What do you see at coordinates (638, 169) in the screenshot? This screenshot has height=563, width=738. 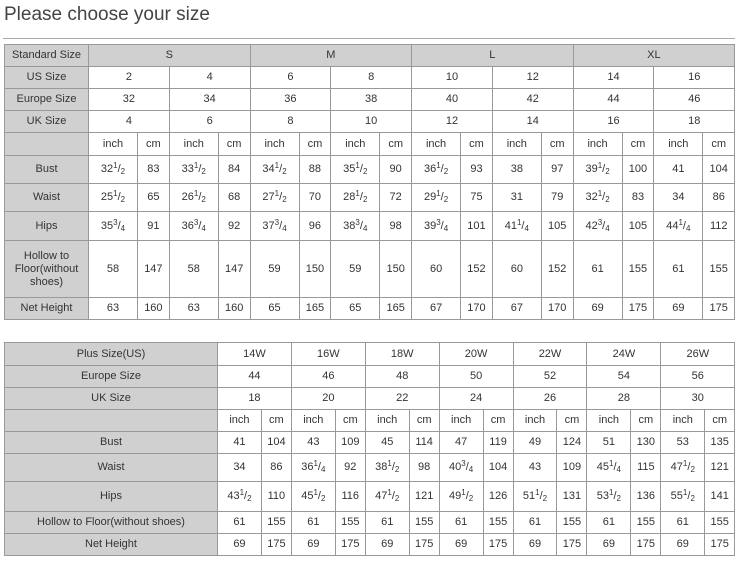 I see `measurement-cell: 100` at bounding box center [638, 169].